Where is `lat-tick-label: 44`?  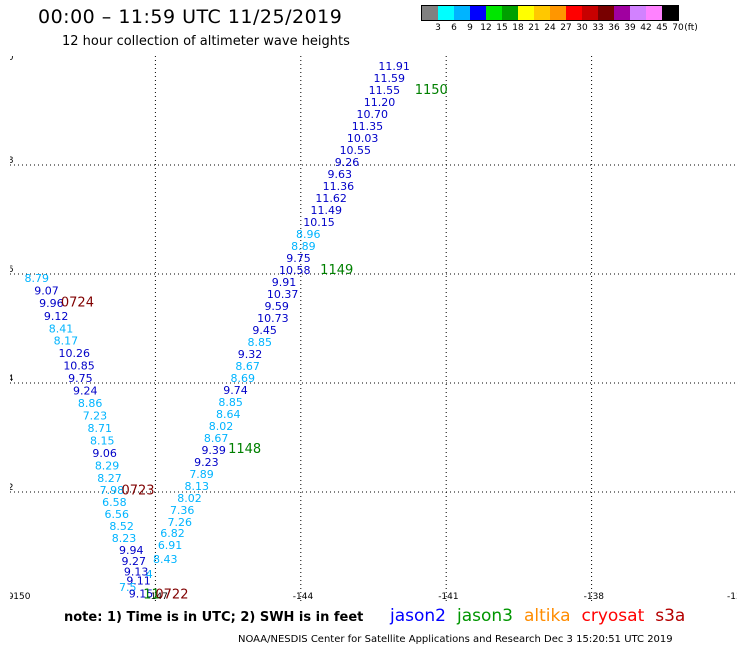 lat-tick-label: 44 is located at coordinates (12, 379).